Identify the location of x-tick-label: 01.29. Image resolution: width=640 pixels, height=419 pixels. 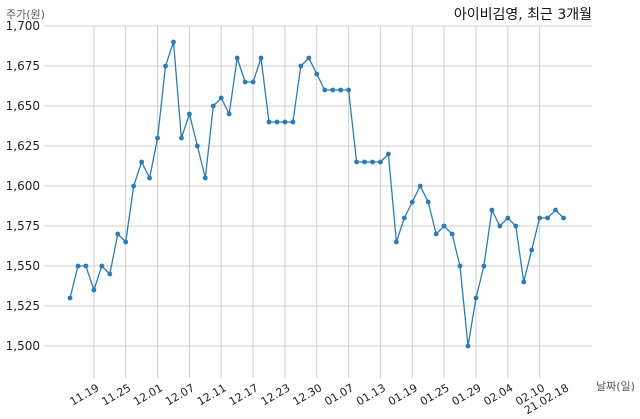
(467, 394).